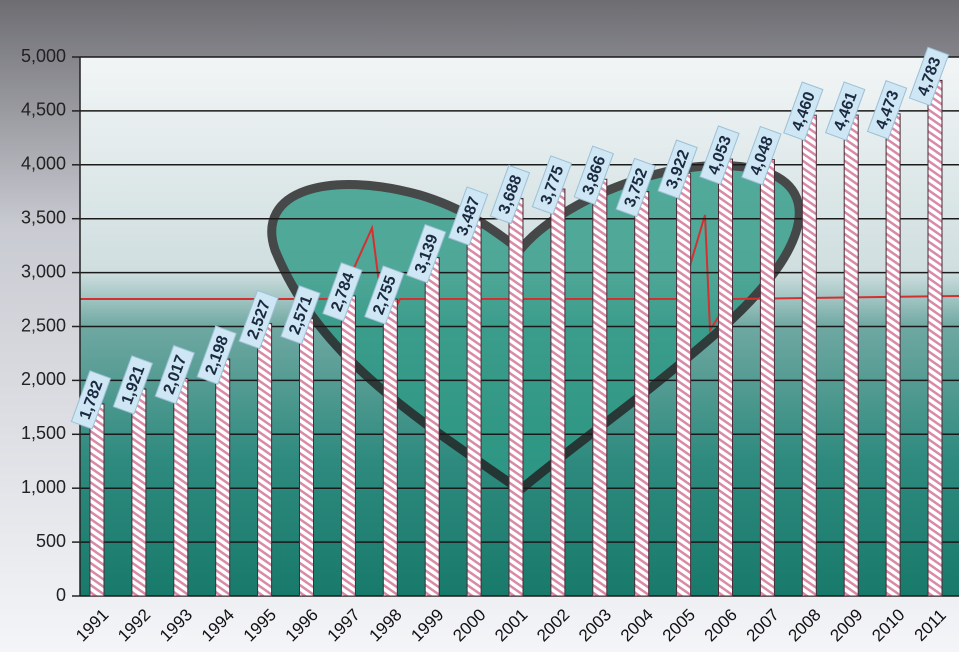  What do you see at coordinates (43, 433) in the screenshot?
I see `y-tick-label: 1,500` at bounding box center [43, 433].